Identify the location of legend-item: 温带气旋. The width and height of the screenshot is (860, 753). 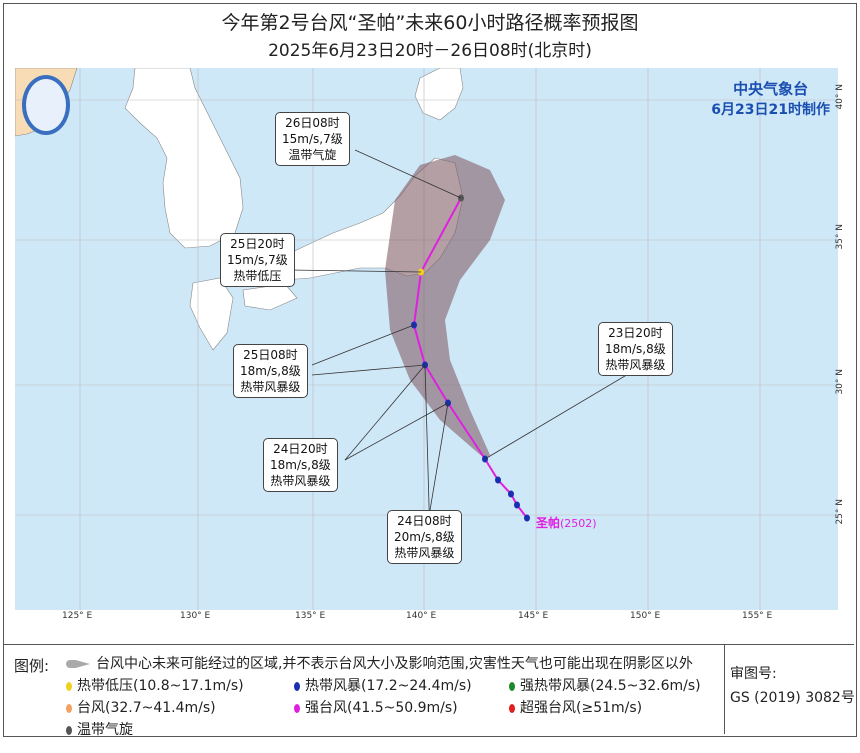
(99, 729).